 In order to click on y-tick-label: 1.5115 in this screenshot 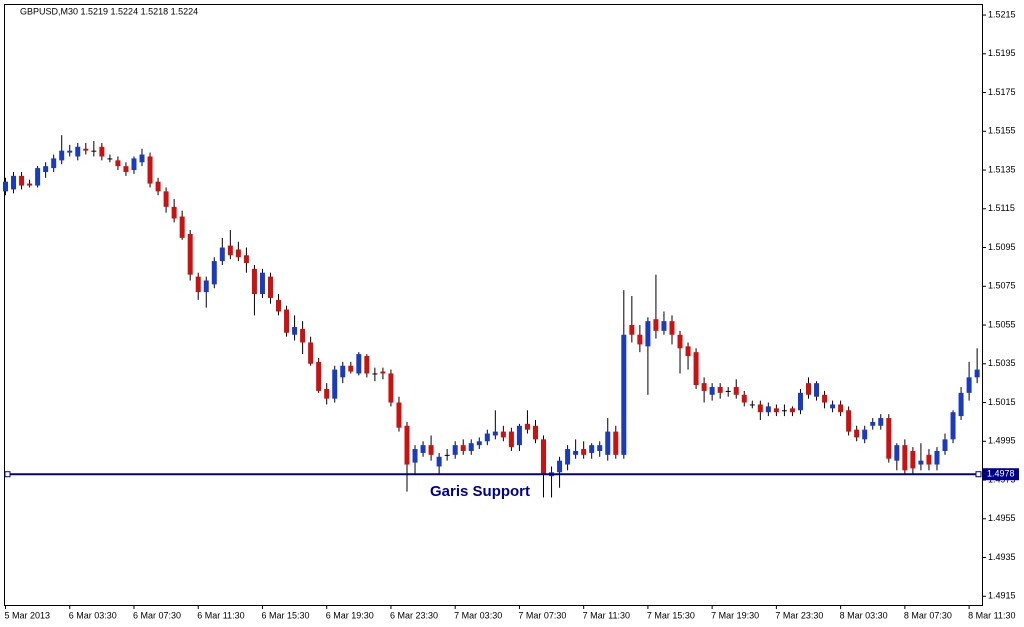, I will do `click(1001, 208)`.